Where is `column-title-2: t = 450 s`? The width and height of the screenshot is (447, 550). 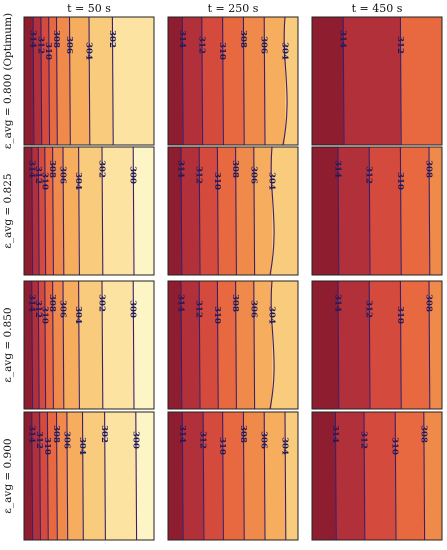 column-title-2: t = 450 s is located at coordinates (377, 8).